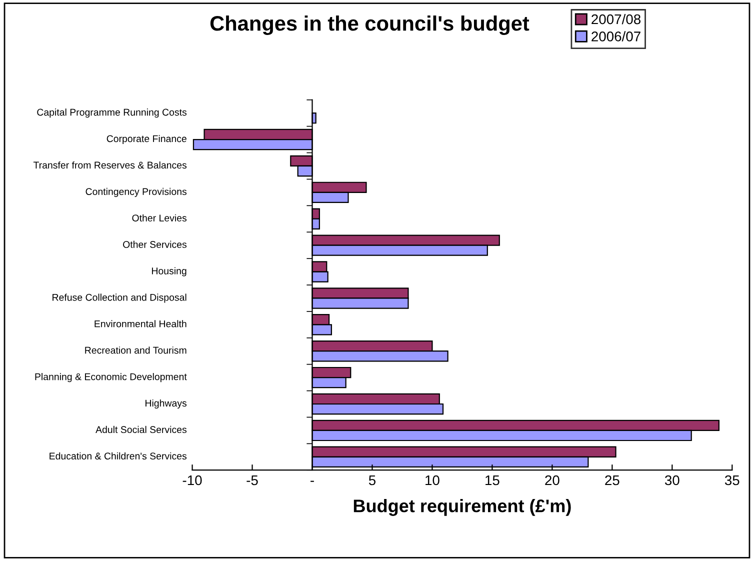  Describe the element at coordinates (140, 324) in the screenshot. I see `y-tick-label: Environmental Health` at that location.